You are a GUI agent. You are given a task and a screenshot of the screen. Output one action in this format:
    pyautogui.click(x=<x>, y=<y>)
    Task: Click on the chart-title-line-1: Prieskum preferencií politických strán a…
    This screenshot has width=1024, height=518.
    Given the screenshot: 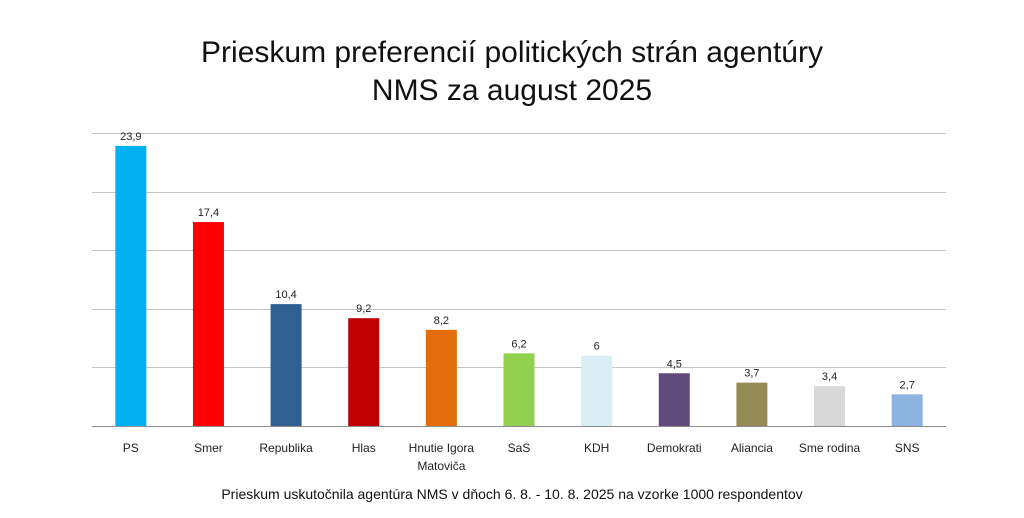 What is the action you would take?
    pyautogui.click(x=512, y=52)
    